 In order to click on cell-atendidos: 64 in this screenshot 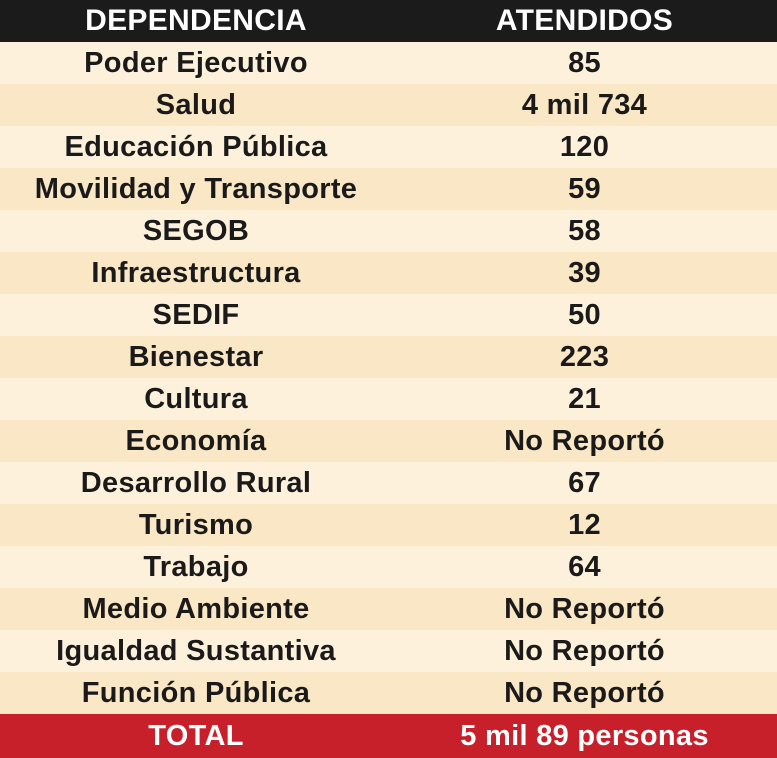, I will do `click(584, 566)`.